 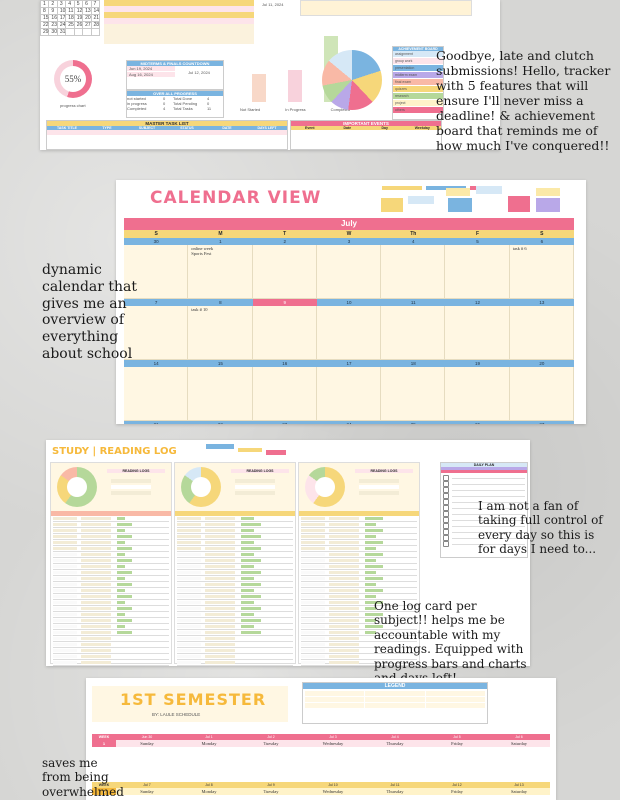 What do you see at coordinates (147, 785) in the screenshot?
I see `semester-cell: Jul 7` at bounding box center [147, 785].